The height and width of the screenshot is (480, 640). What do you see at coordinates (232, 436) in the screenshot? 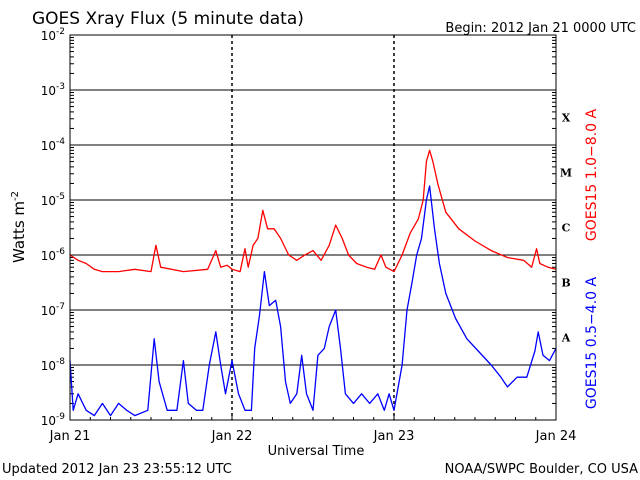
I see `x-tick-label: Jan 22` at bounding box center [232, 436].